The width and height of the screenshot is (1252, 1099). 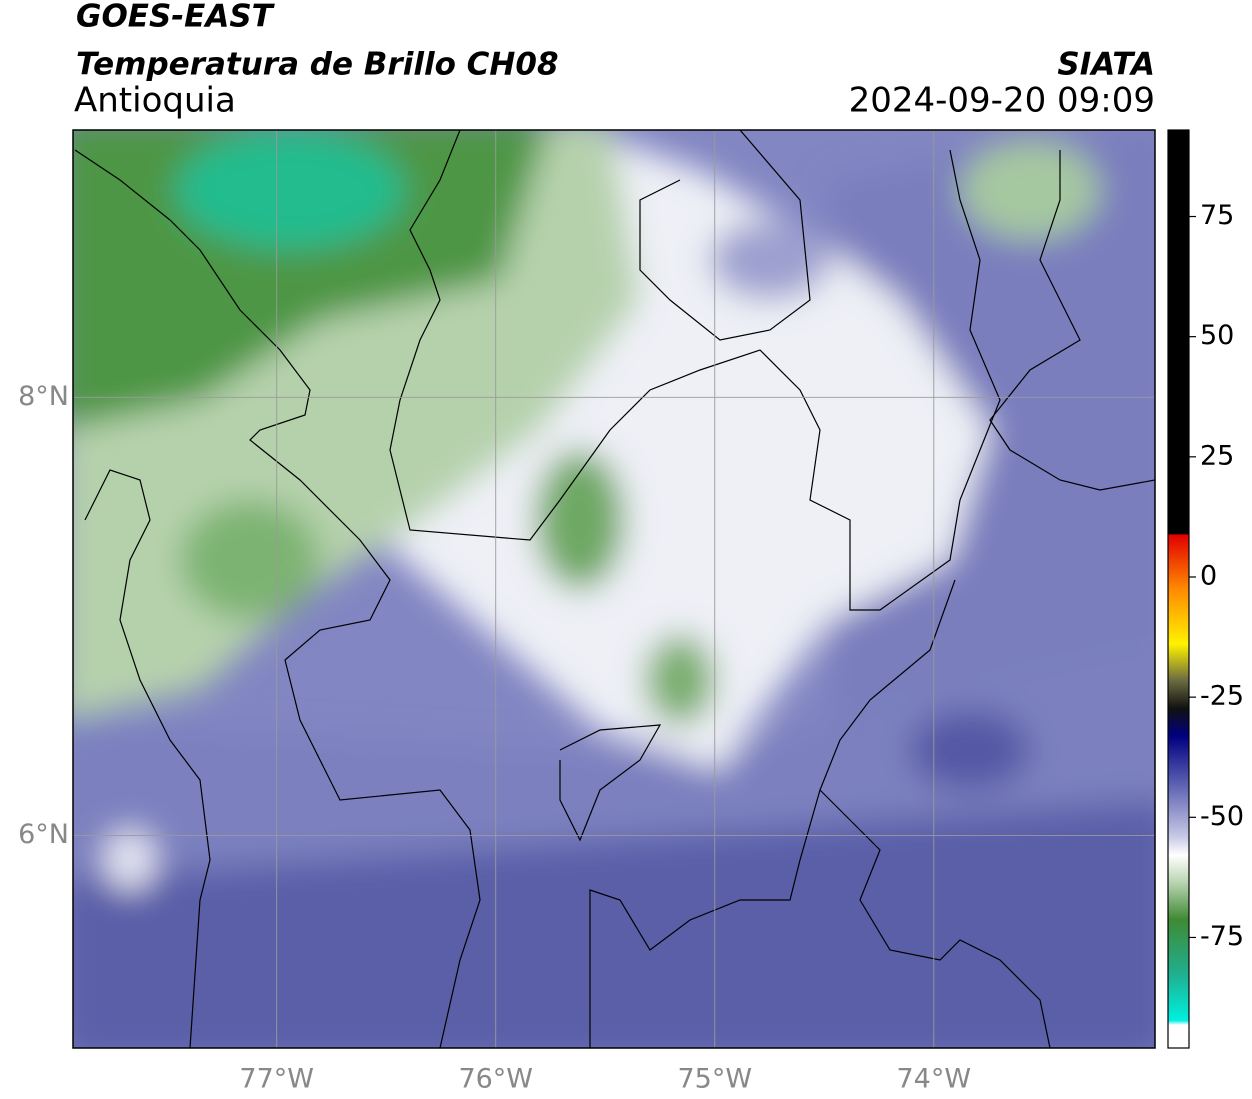 What do you see at coordinates (155, 101) in the screenshot?
I see `region: Antioquia` at bounding box center [155, 101].